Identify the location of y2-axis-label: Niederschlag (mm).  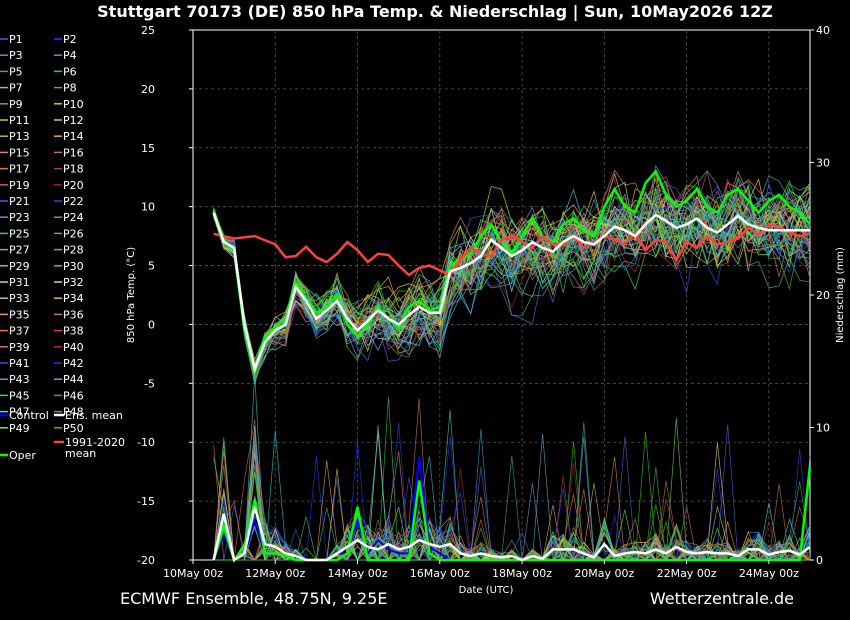
(840, 295).